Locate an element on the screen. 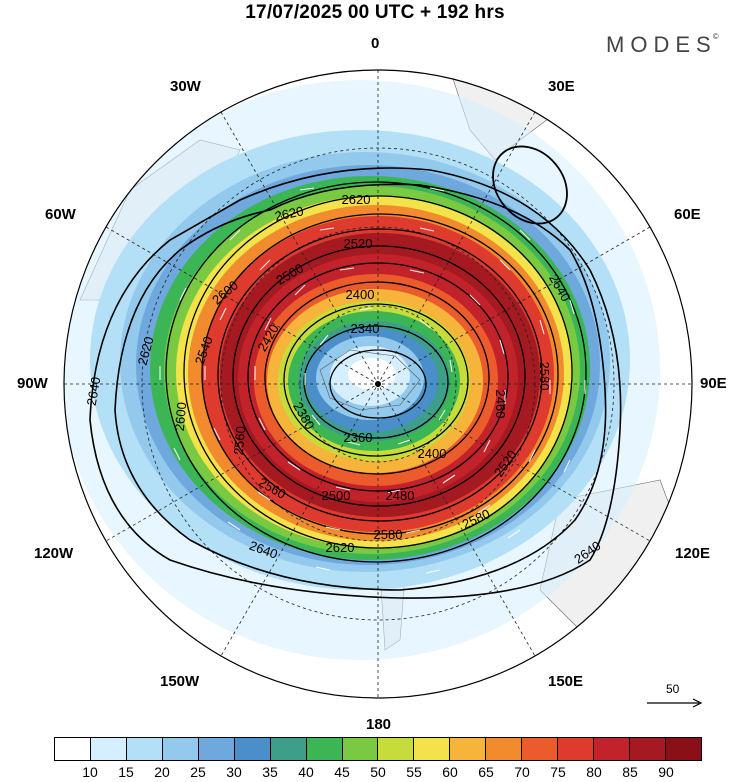 The image size is (750, 782). colorbar-tick-label: 40 is located at coordinates (306, 772).